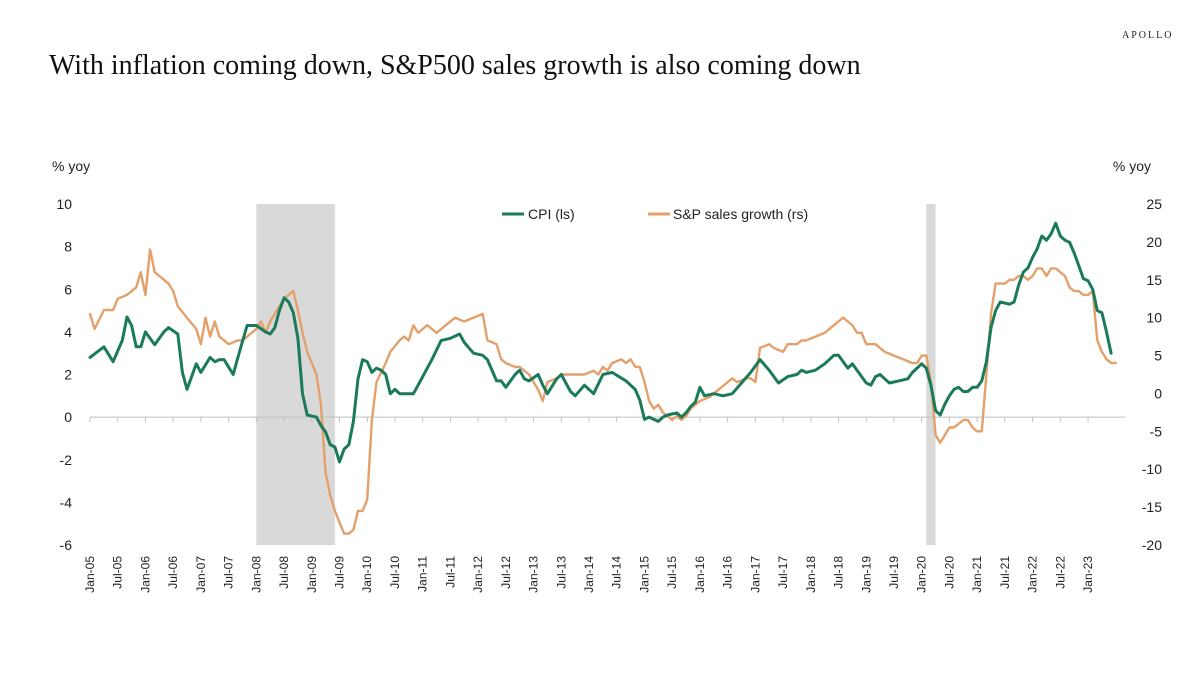  I want to click on x-tick-label: Jan-14, so click(589, 574).